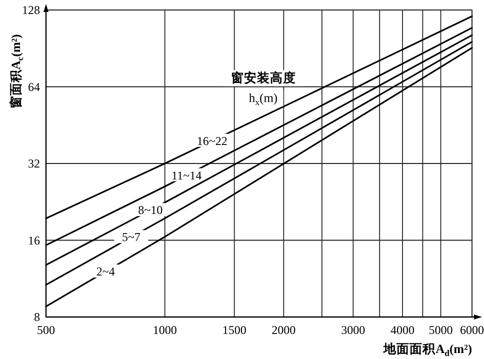  Describe the element at coordinates (440, 330) in the screenshot. I see `x-tick-label: 5000` at that location.